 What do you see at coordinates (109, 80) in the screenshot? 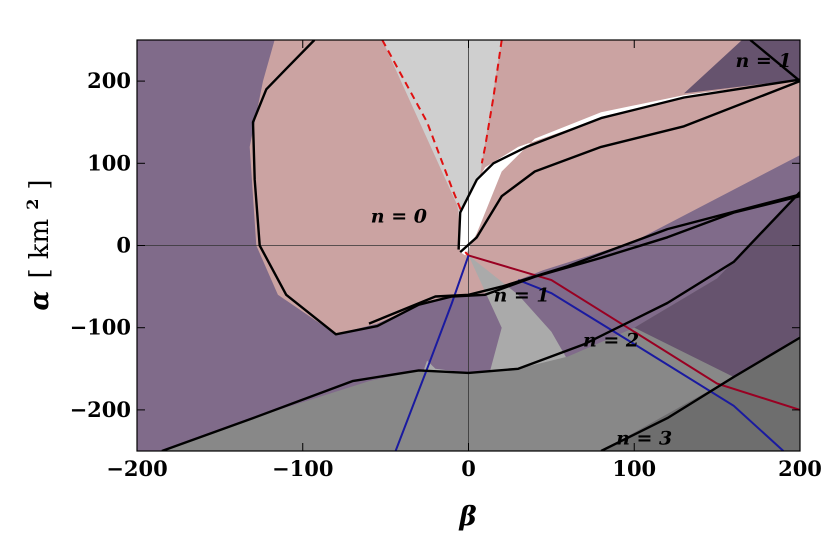
I see `y-tick-label: 200` at bounding box center [109, 80].